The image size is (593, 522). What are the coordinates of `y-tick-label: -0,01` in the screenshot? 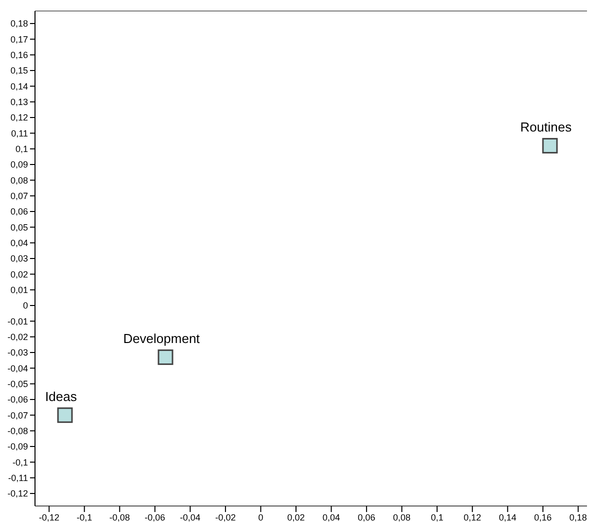 It's located at (17, 321).